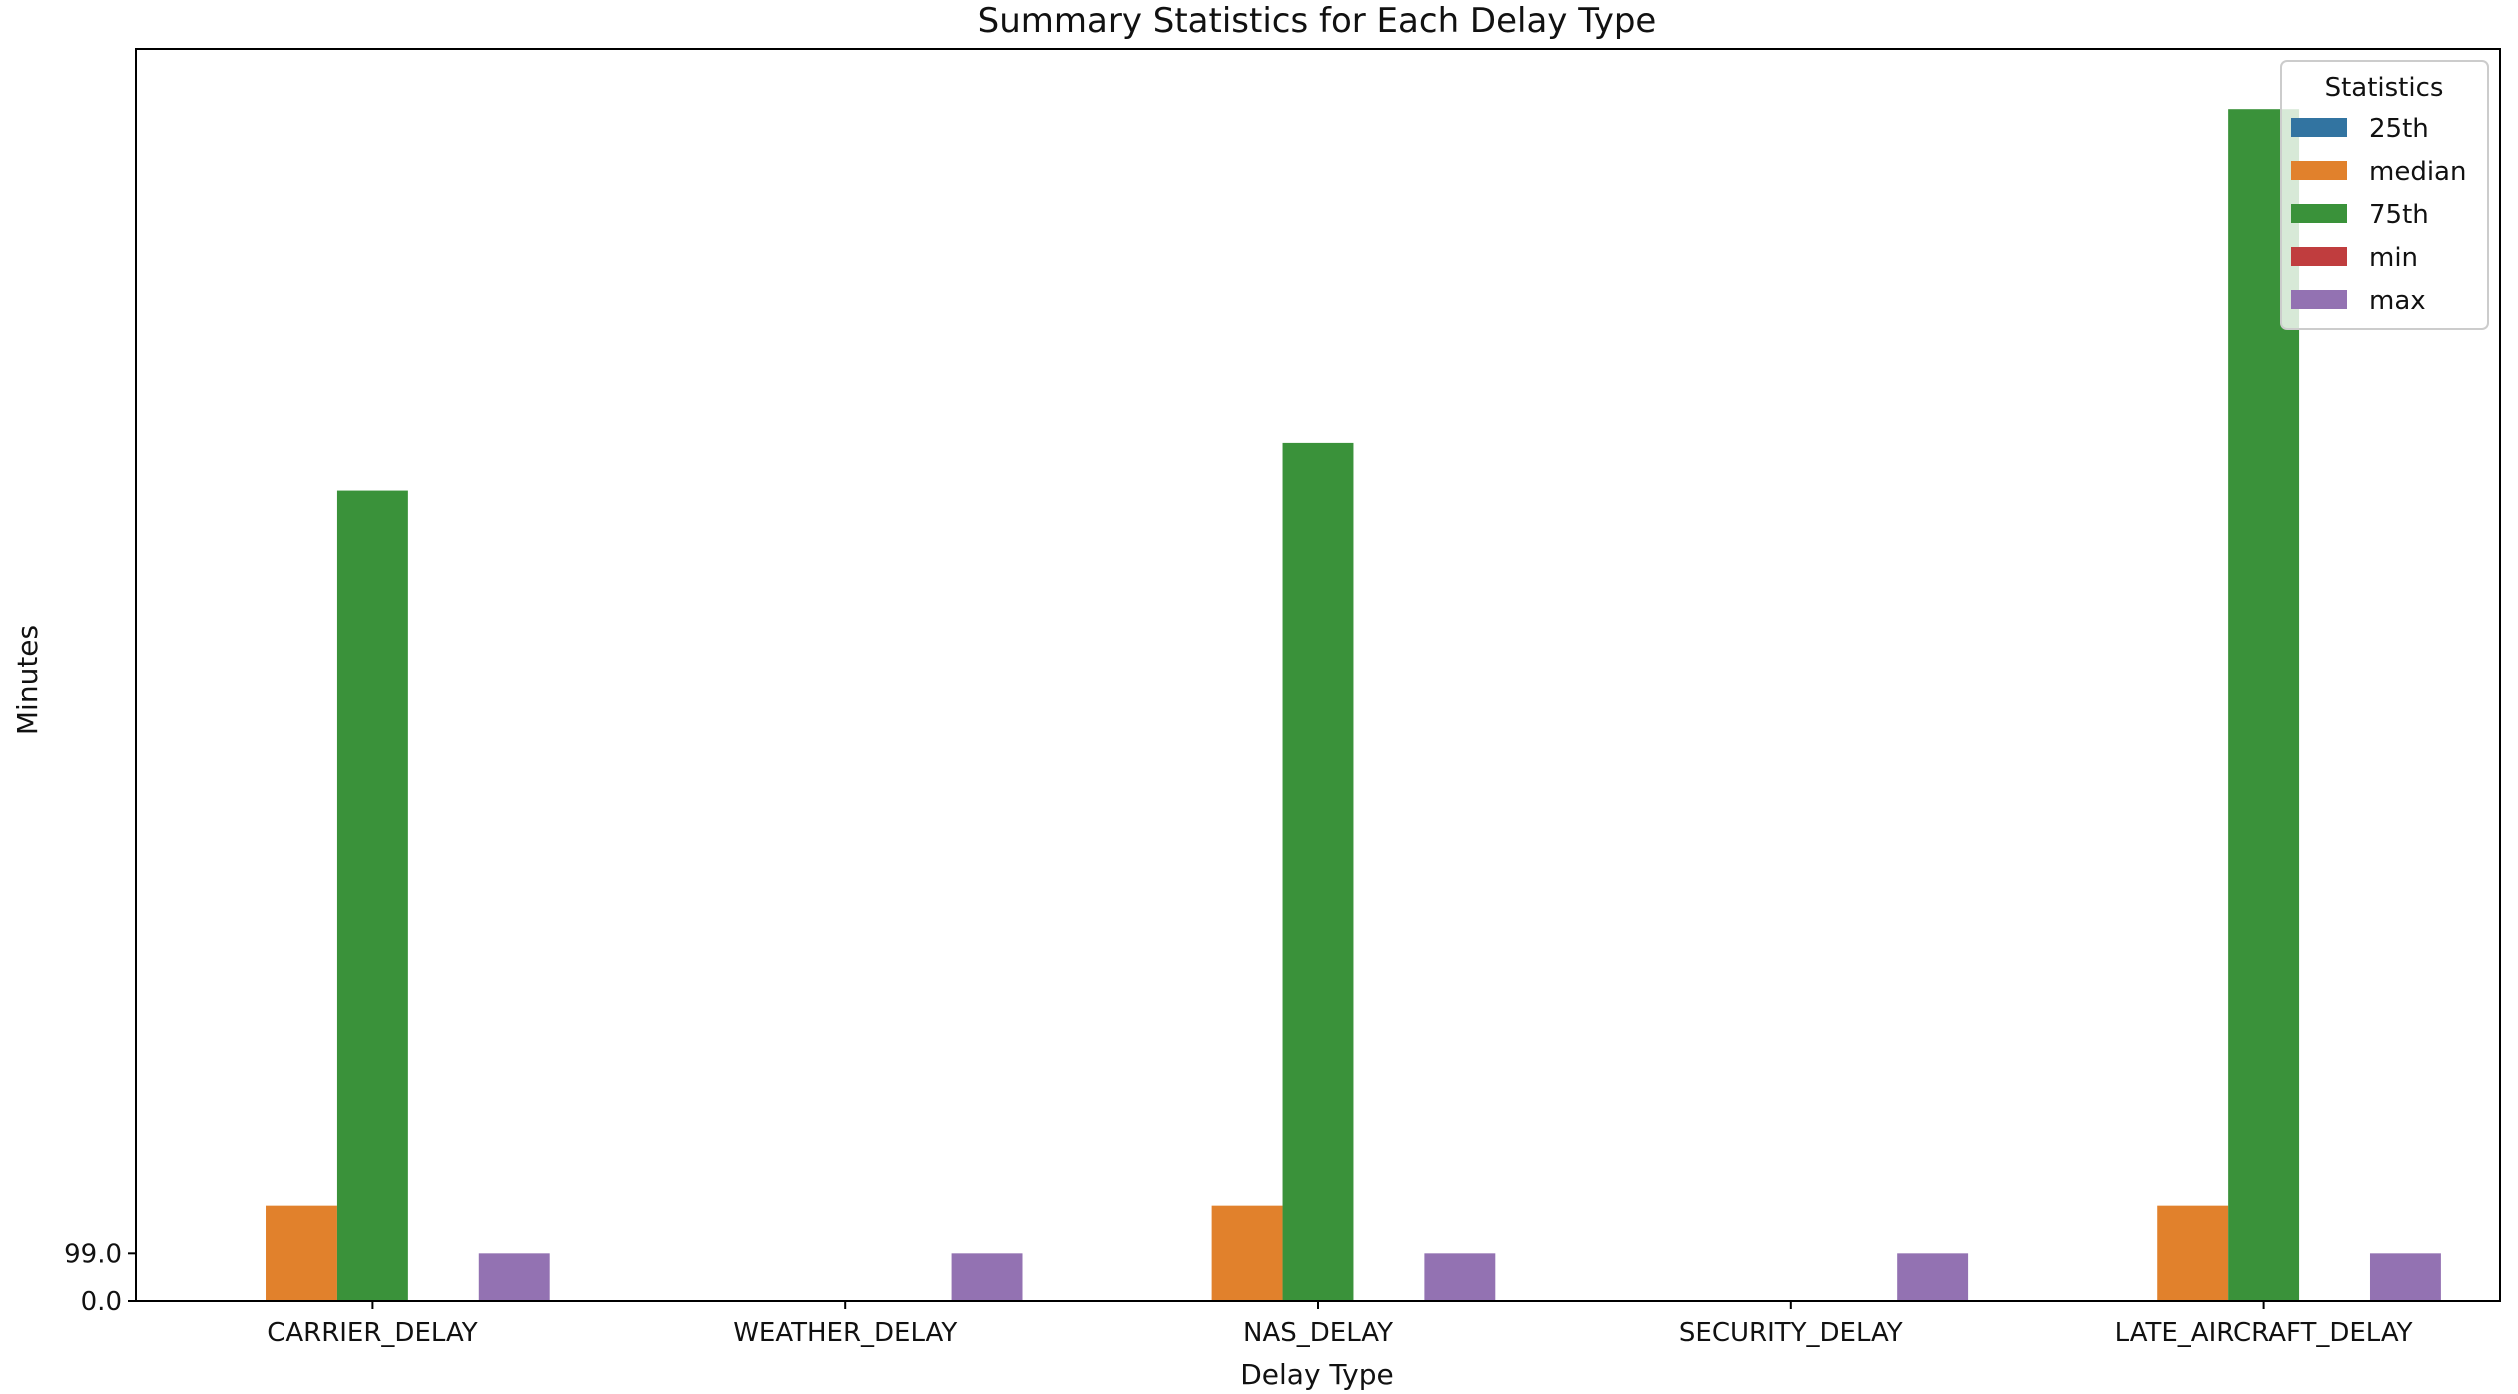  I want to click on chart-title: Summary Statistics for Each Delay Type, so click(1317, 21).